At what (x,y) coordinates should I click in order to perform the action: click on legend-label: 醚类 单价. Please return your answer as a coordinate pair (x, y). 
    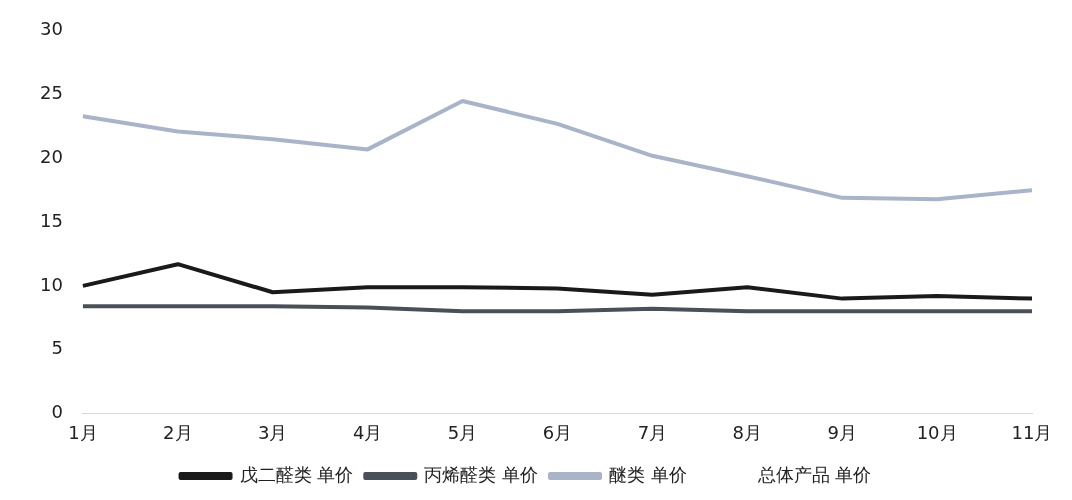
    Looking at the image, I should click on (648, 474).